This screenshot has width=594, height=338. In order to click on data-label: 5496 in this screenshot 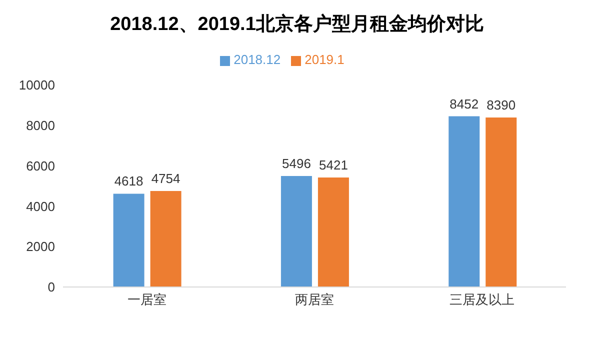, I will do `click(296, 163)`.